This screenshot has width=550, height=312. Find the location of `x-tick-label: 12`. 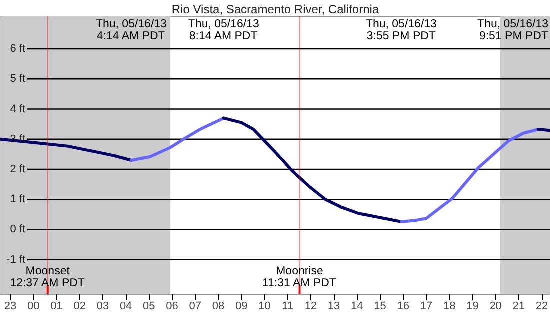

x-tick-label: 12 is located at coordinates (311, 306).